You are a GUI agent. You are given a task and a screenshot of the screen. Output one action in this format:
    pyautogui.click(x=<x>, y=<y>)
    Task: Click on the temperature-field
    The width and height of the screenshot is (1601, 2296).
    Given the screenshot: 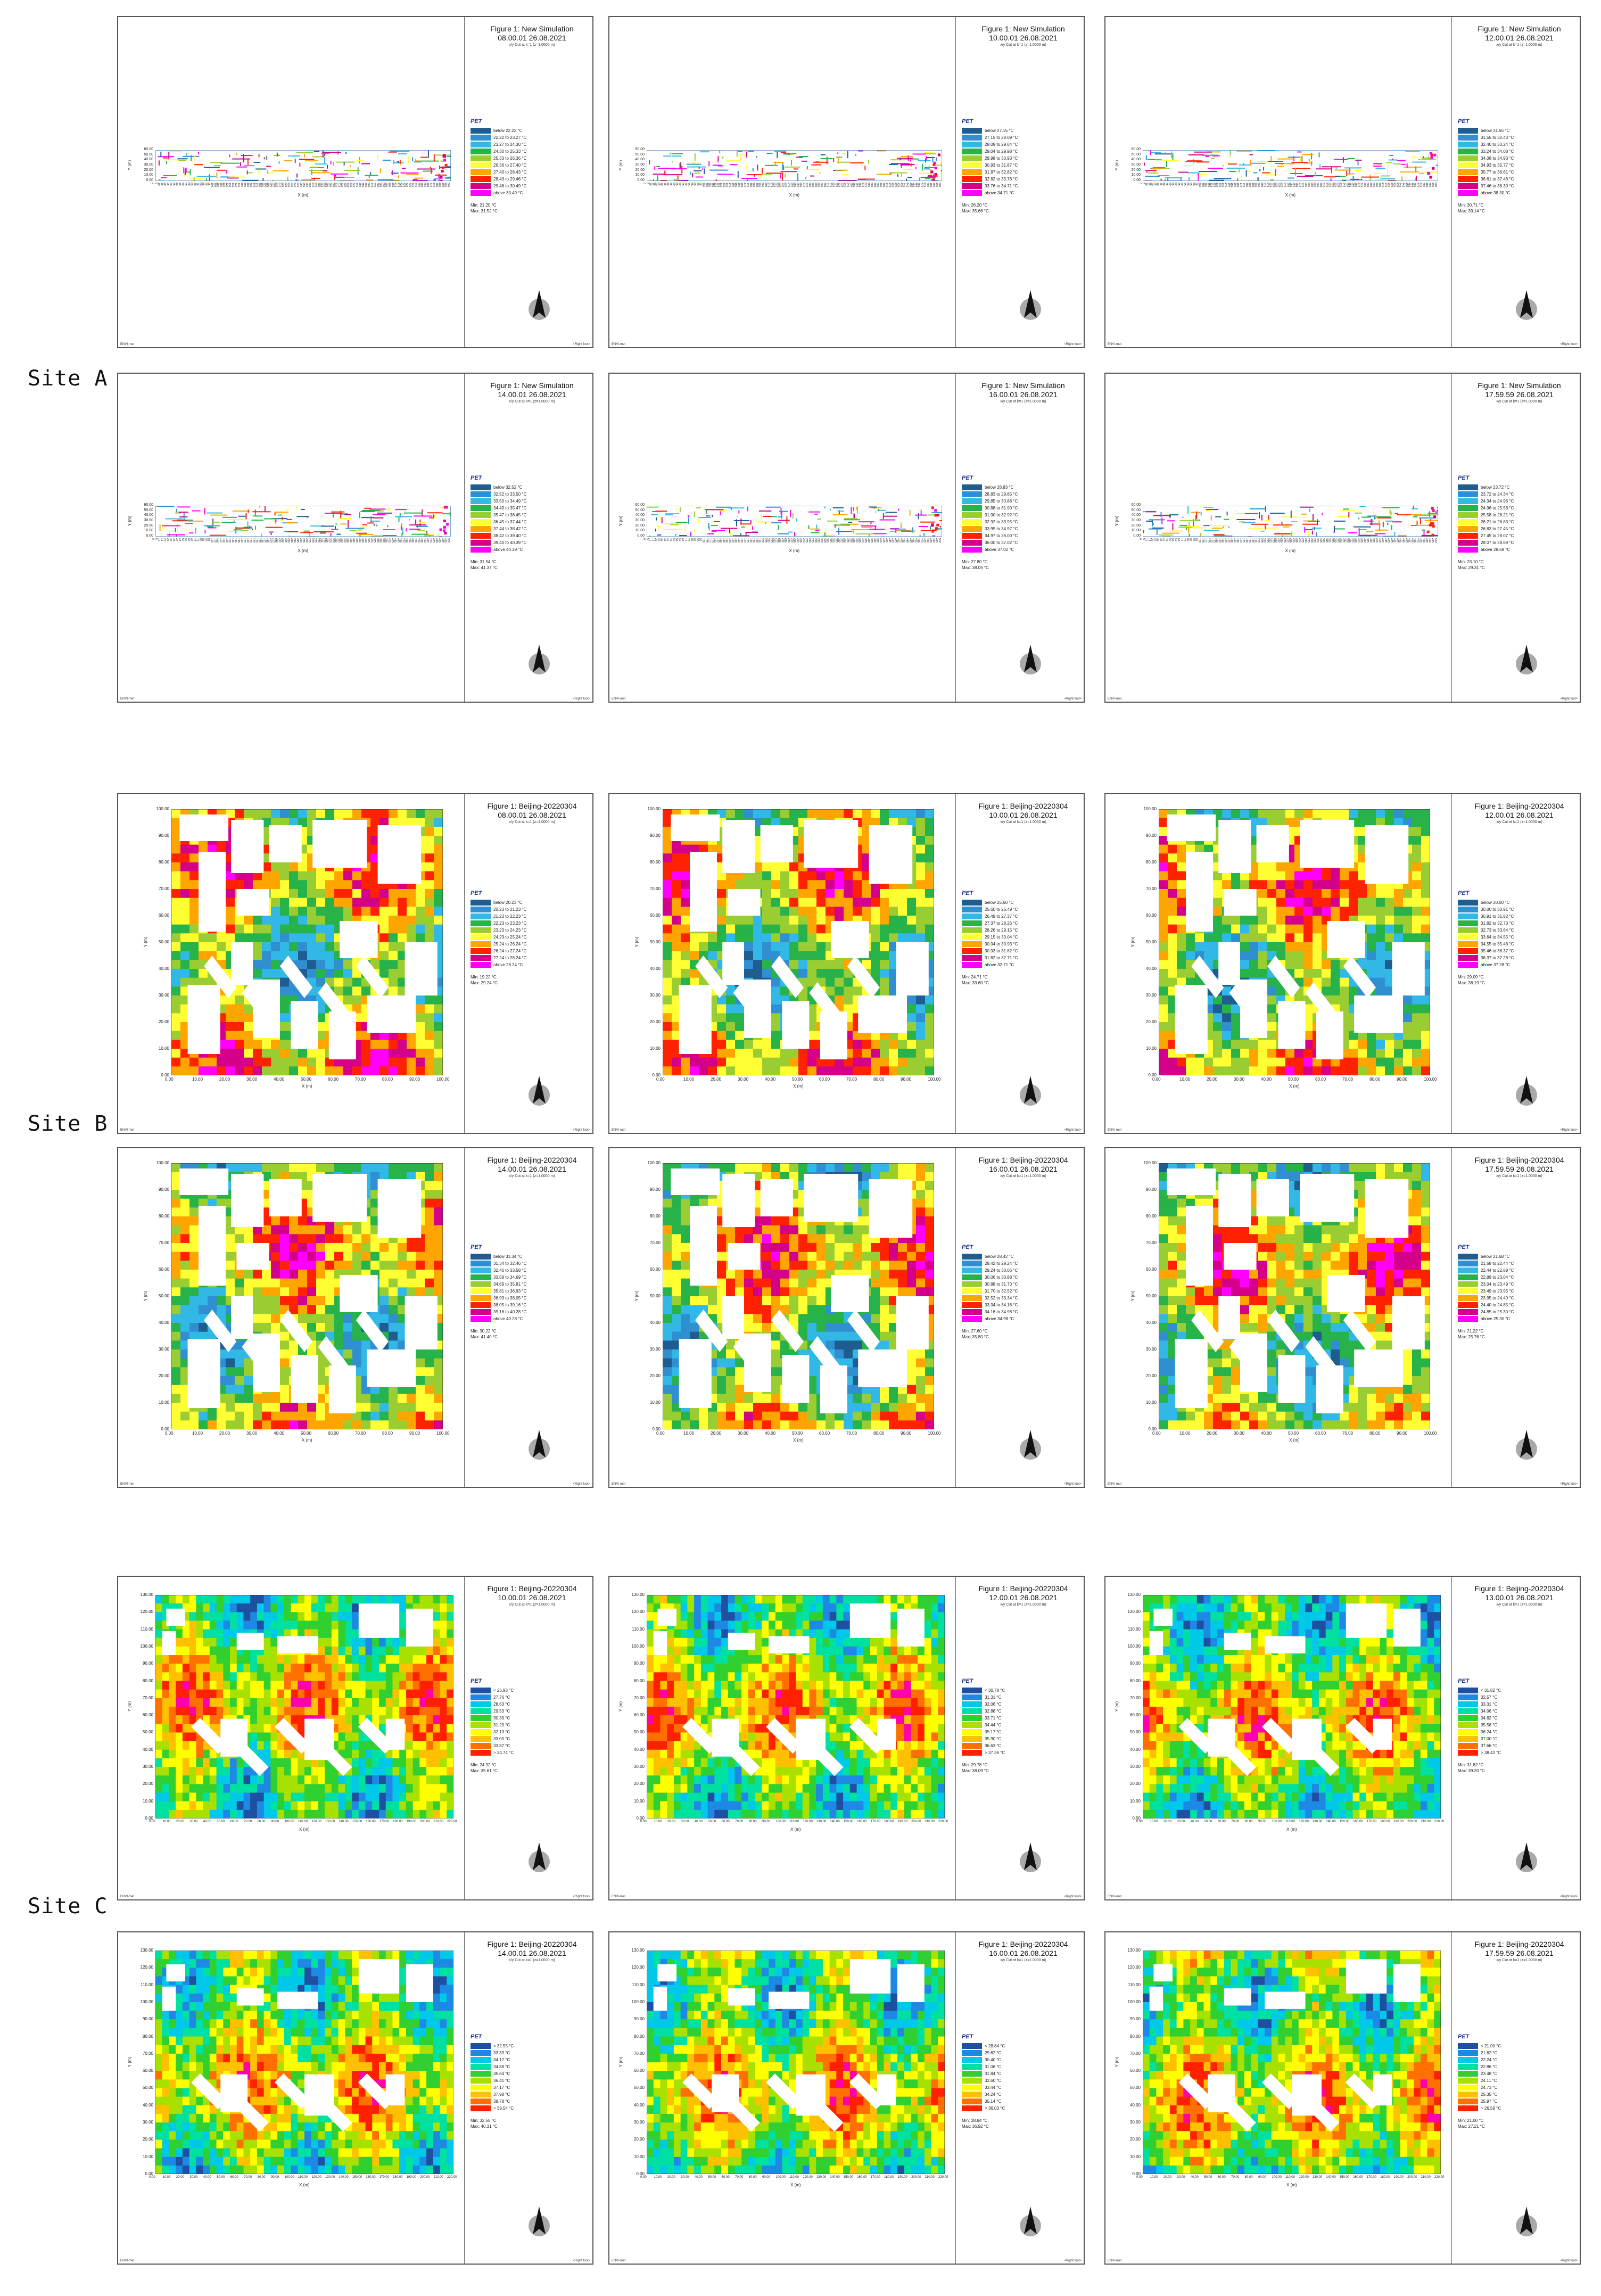 What is the action you would take?
    pyautogui.click(x=303, y=165)
    